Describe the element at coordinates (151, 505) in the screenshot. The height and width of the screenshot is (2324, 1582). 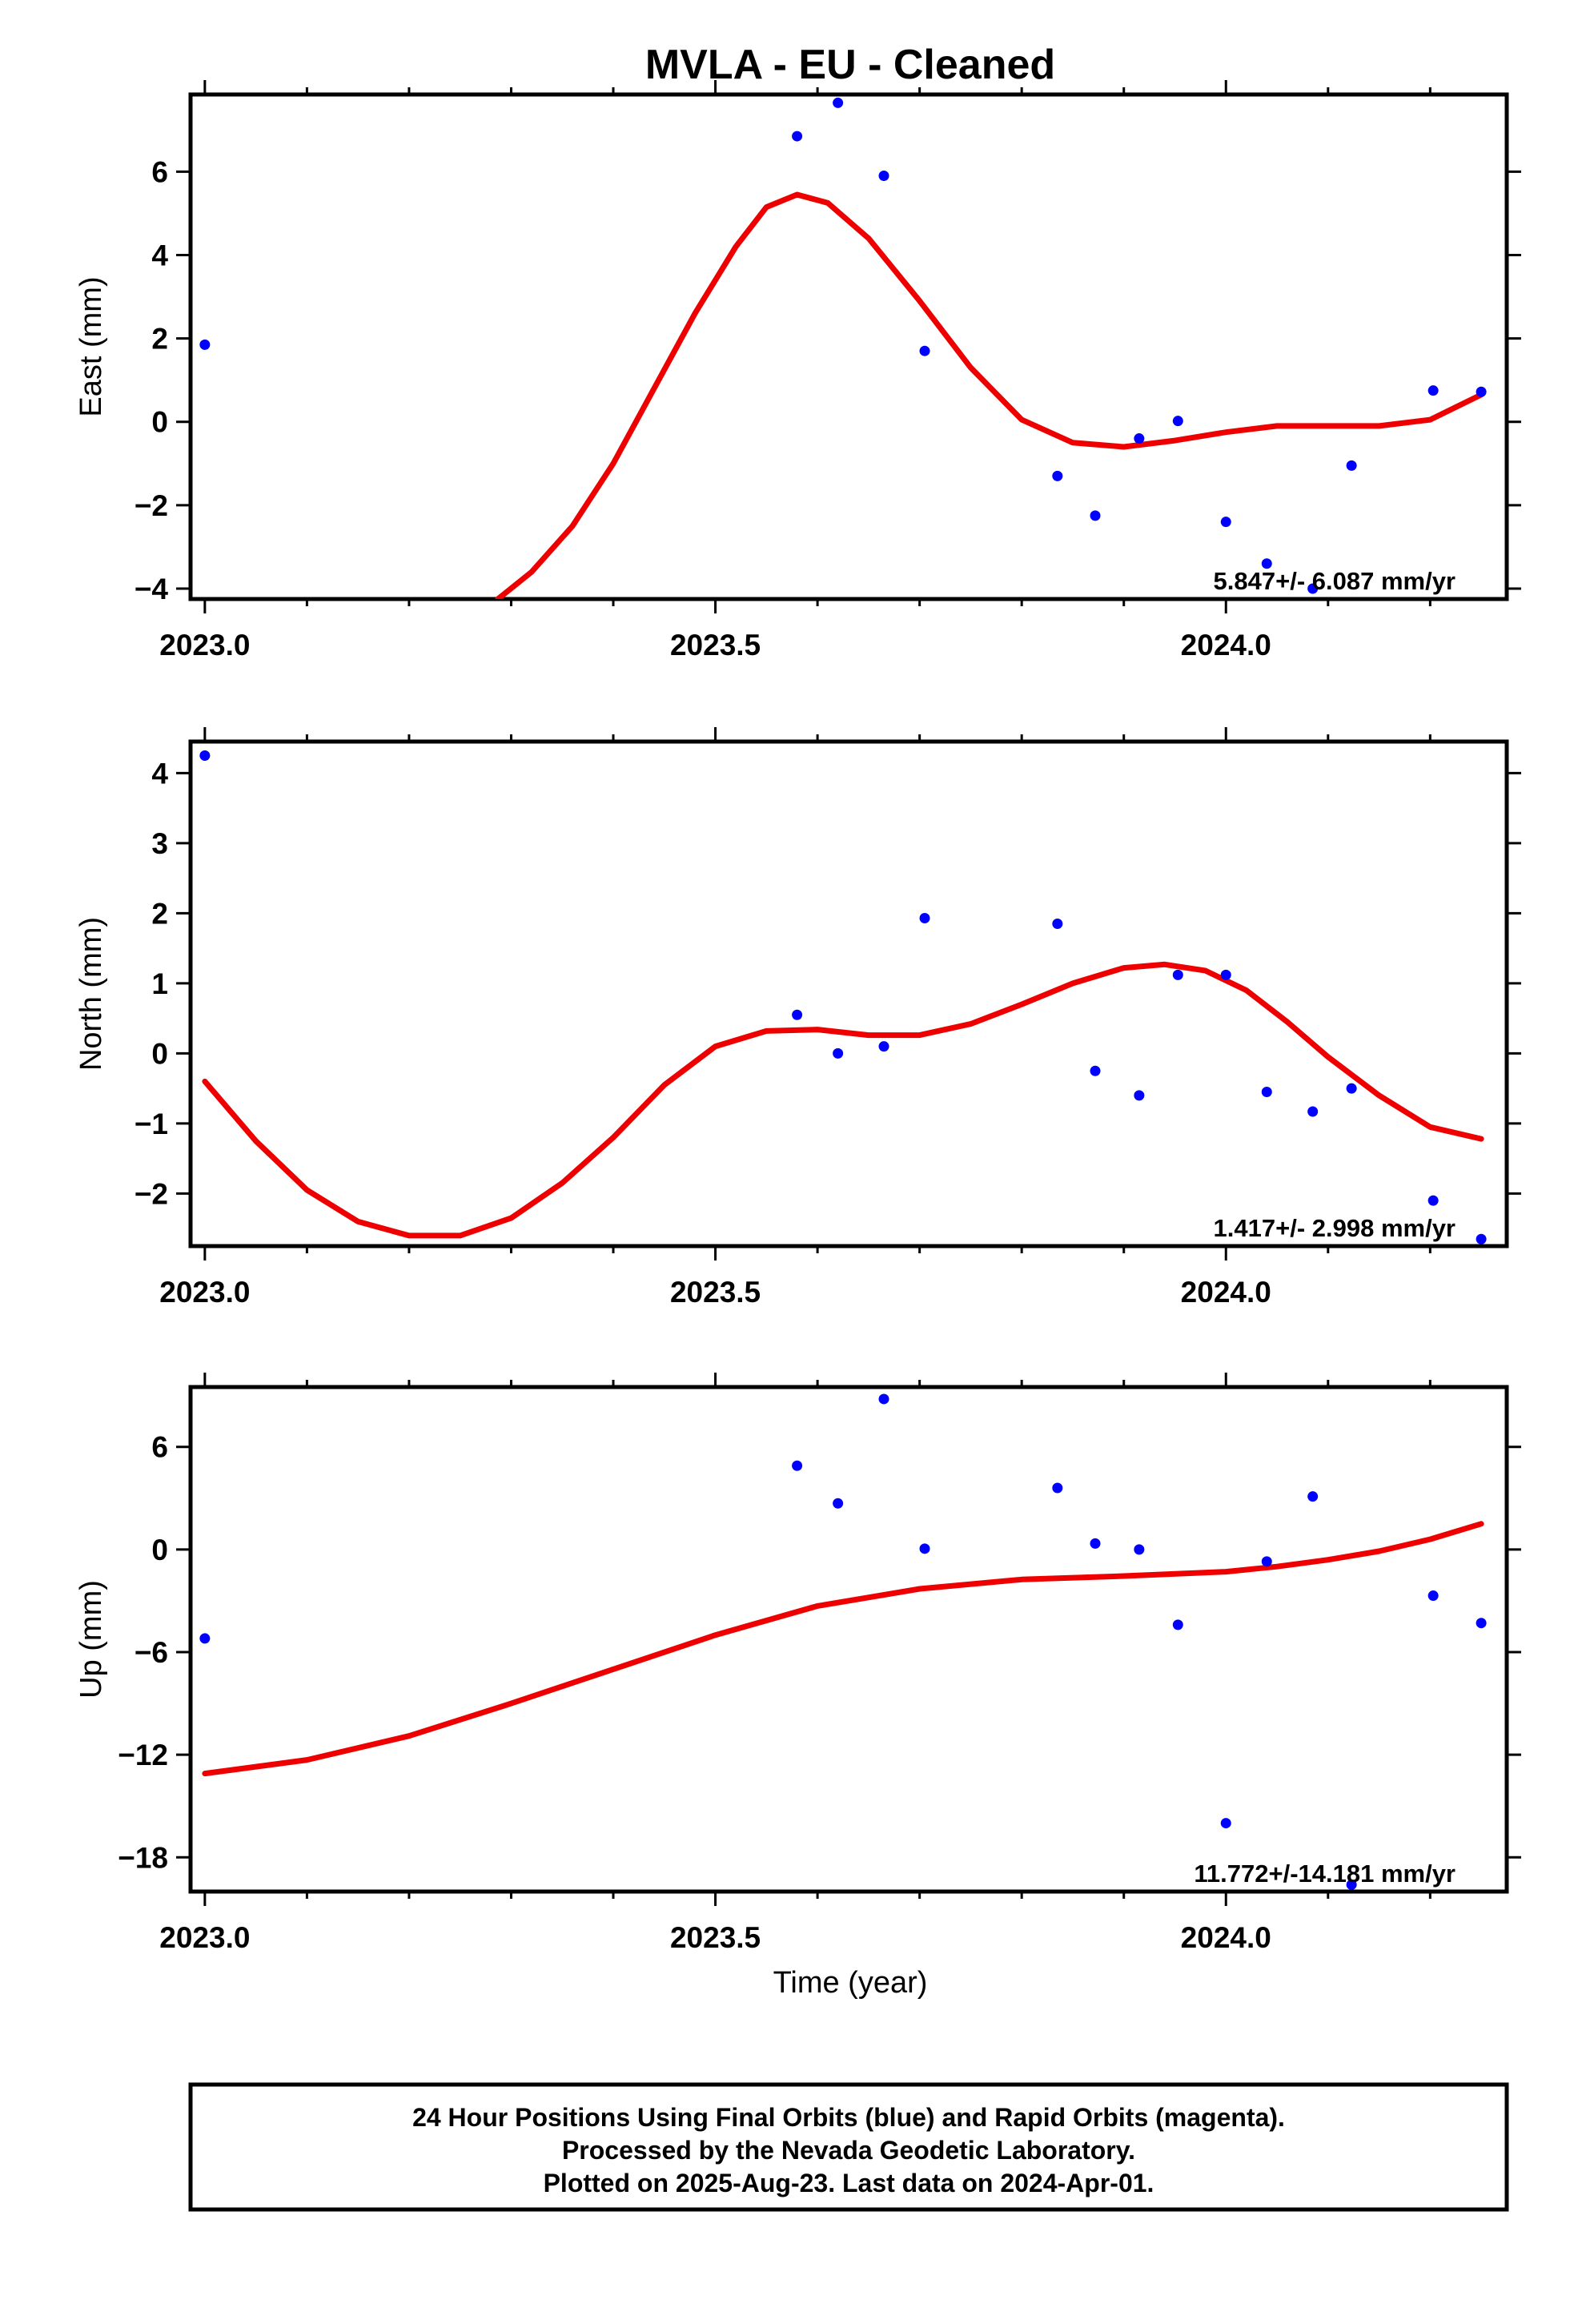
I see `east-y-tick-label: −2` at that location.